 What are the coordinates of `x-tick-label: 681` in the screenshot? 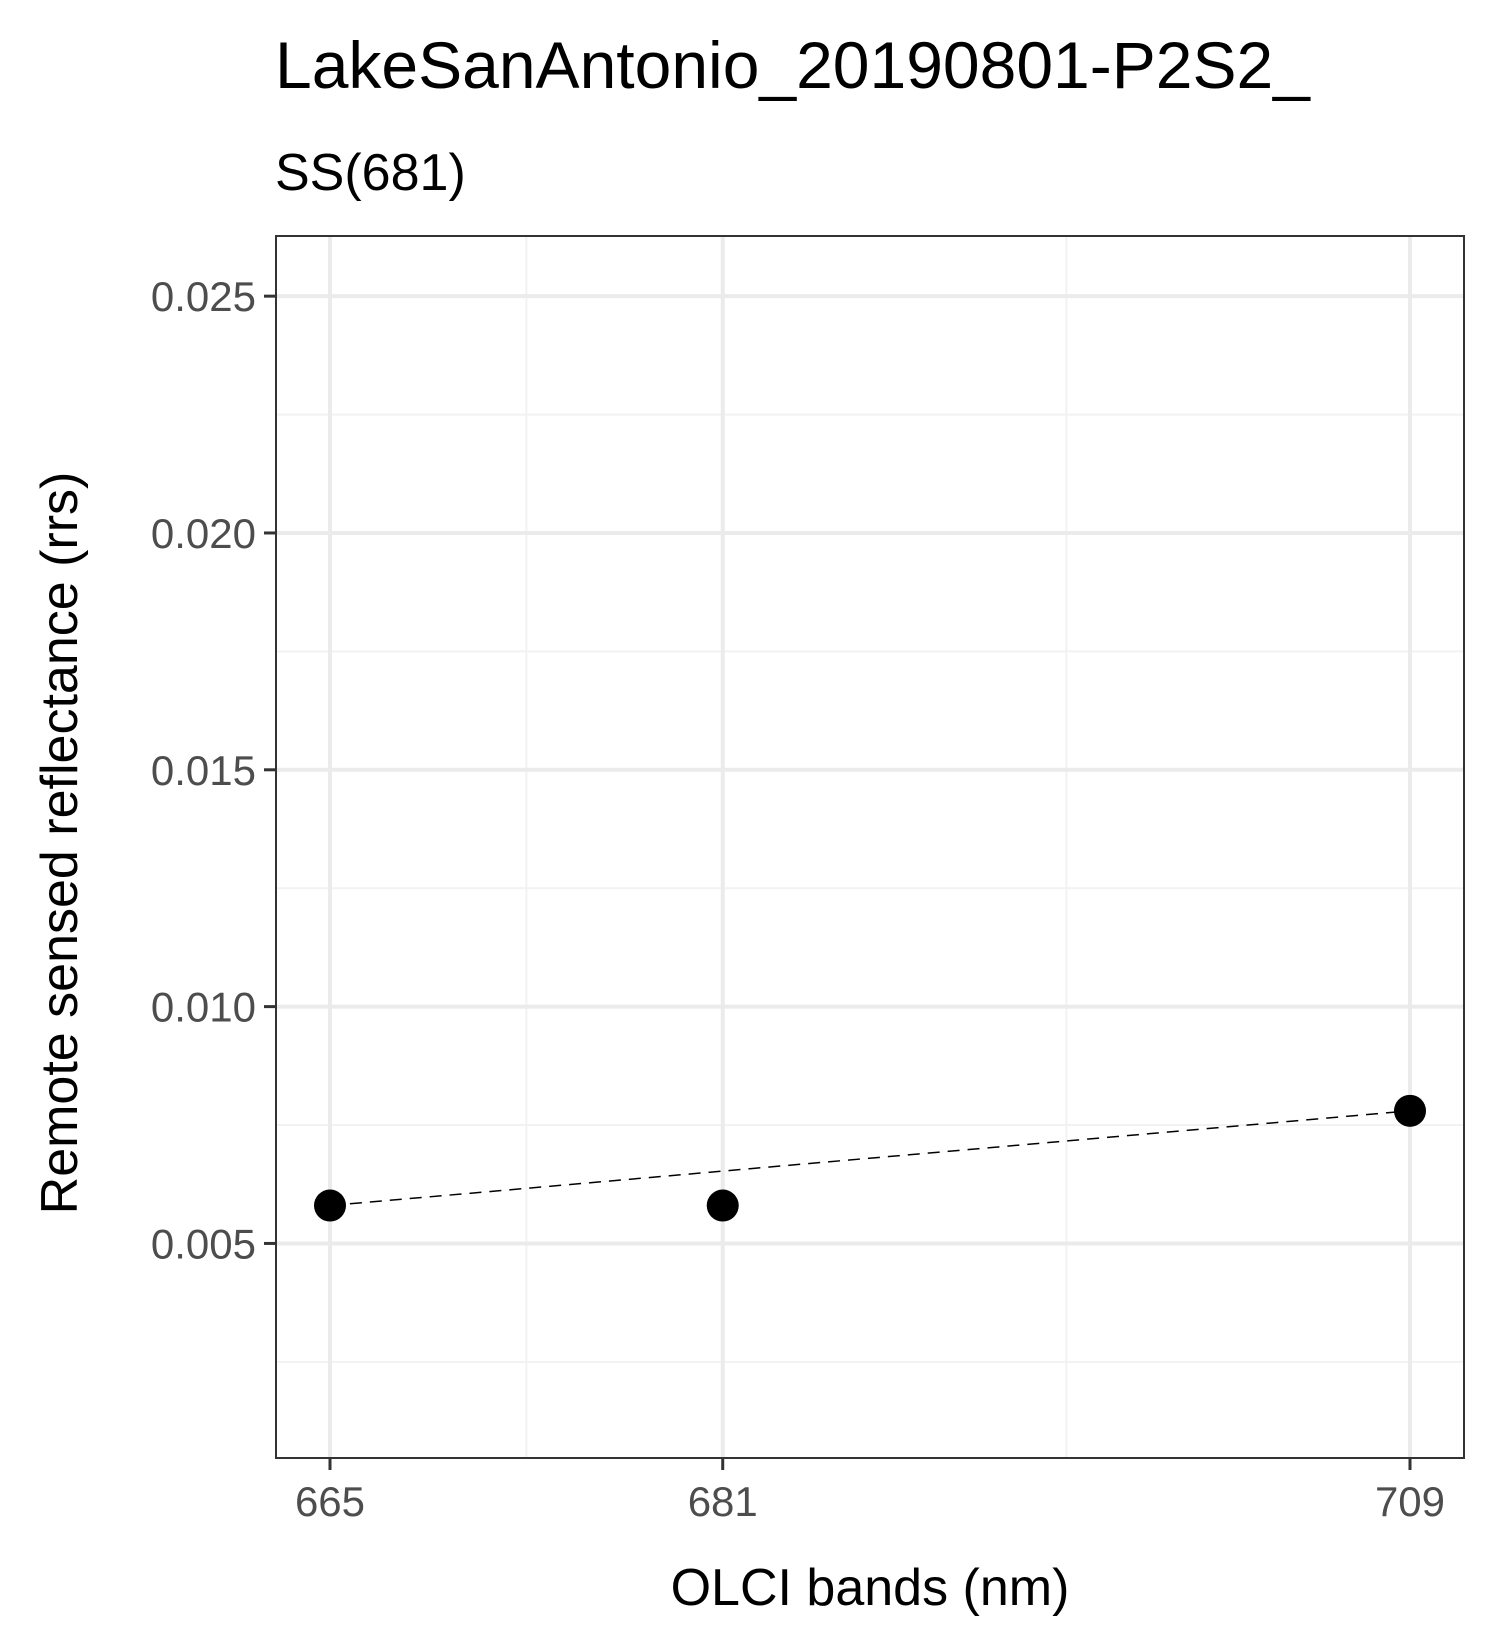 It's located at (723, 1501).